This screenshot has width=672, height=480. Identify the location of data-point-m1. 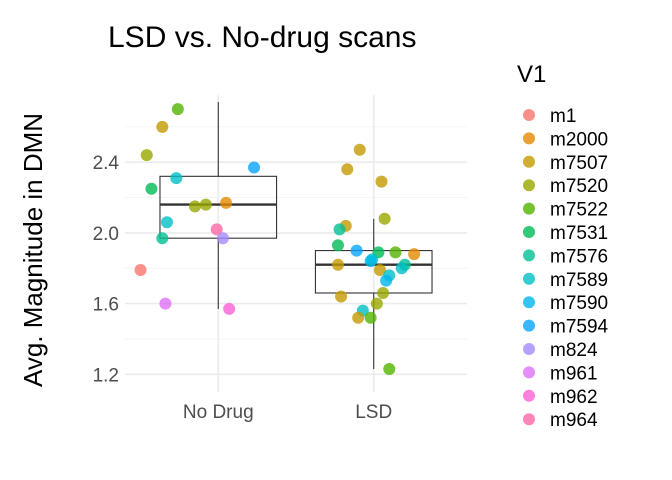
(140, 270).